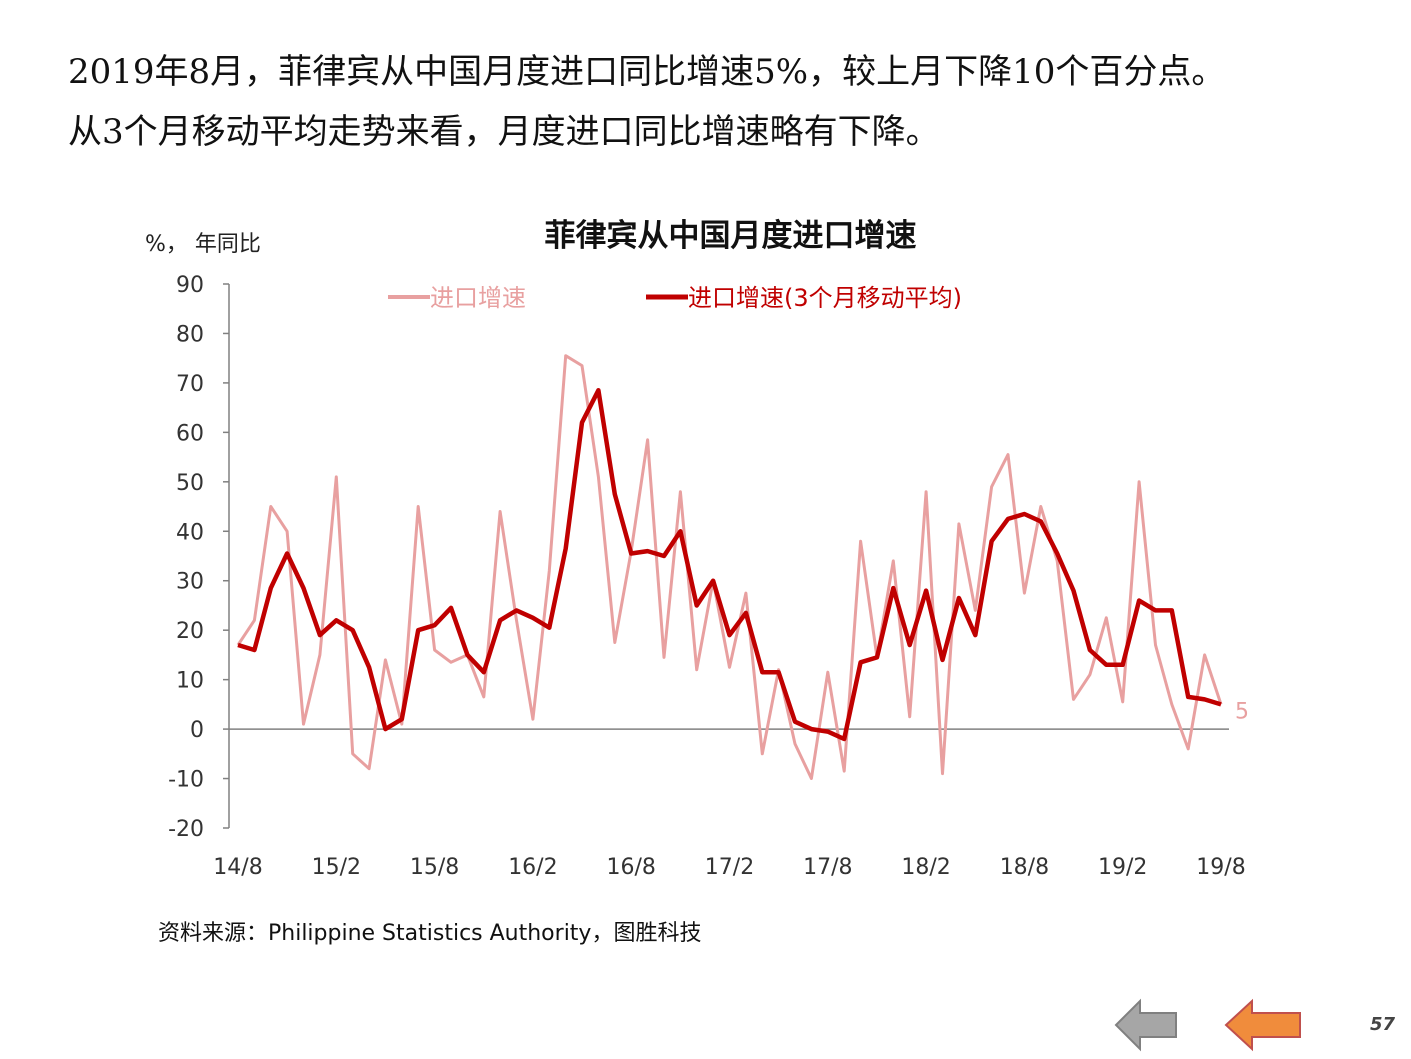 Image resolution: width=1411 pixels, height=1059 pixels. Describe the element at coordinates (675, 298) in the screenshot. I see `chart-legend: 进口增速 进口增速(3个月移动平均)` at that location.